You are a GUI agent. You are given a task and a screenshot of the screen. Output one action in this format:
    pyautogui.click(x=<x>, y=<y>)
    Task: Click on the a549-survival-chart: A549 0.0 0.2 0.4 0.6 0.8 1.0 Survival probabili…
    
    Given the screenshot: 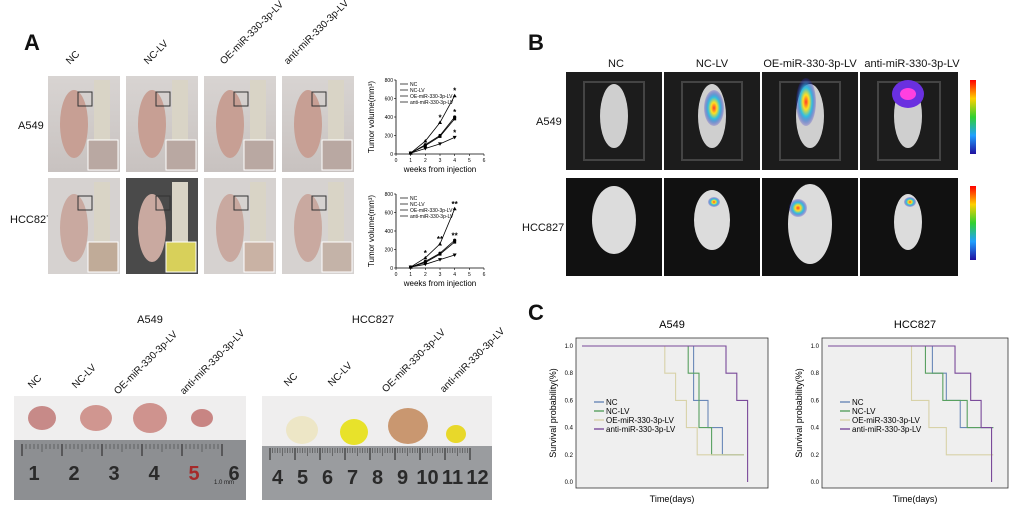 What is the action you would take?
    pyautogui.click(x=658, y=411)
    